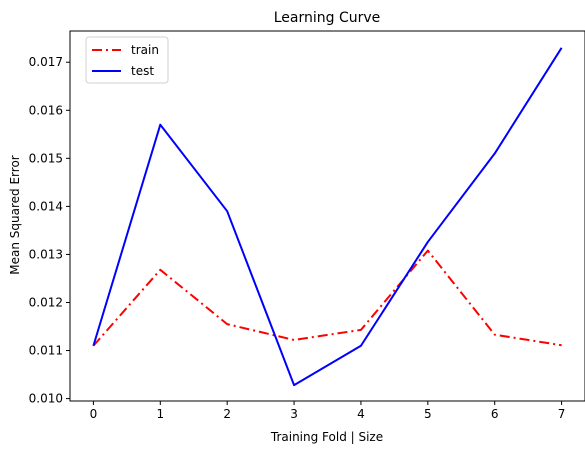 This screenshot has width=585, height=453. I want to click on y-tick-label: 0.011, so click(46, 351).